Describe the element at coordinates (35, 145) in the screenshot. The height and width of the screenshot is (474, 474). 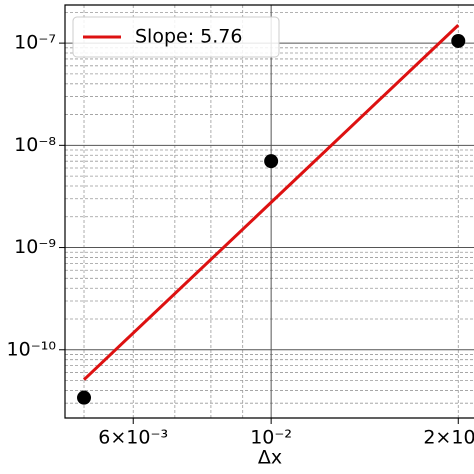
I see `y-tick-label: 10⁻⁸` at that location.